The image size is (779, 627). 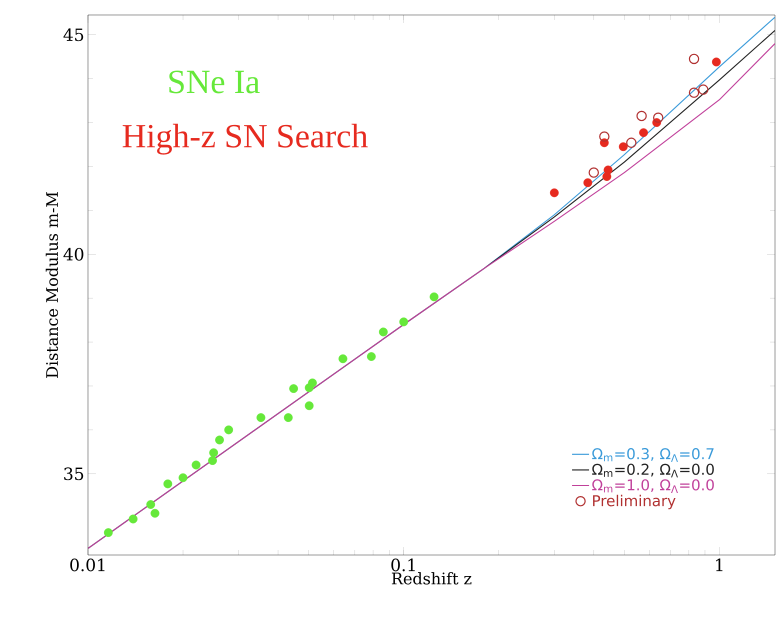 What do you see at coordinates (432, 578) in the screenshot?
I see `x-axis-title: Redshift z` at bounding box center [432, 578].